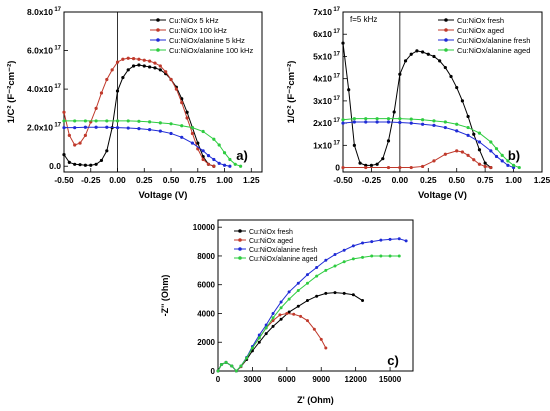  What do you see at coordinates (493, 40) in the screenshot?
I see `legend-label: Cu:NiOx/alanine fresh` at bounding box center [493, 40].